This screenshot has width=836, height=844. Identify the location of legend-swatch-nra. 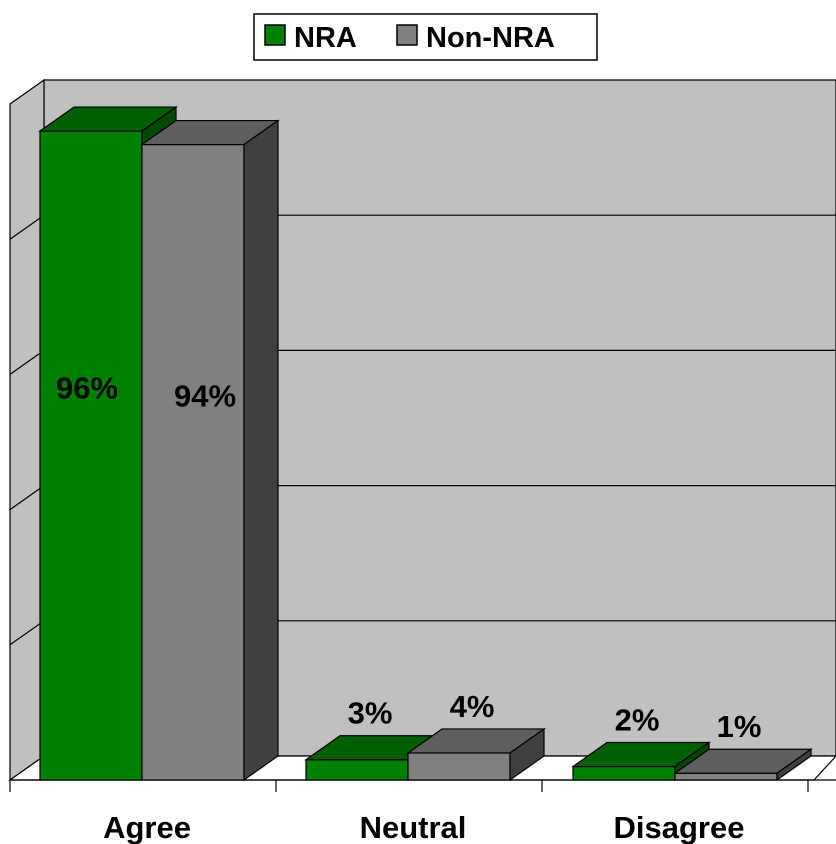
(275, 35).